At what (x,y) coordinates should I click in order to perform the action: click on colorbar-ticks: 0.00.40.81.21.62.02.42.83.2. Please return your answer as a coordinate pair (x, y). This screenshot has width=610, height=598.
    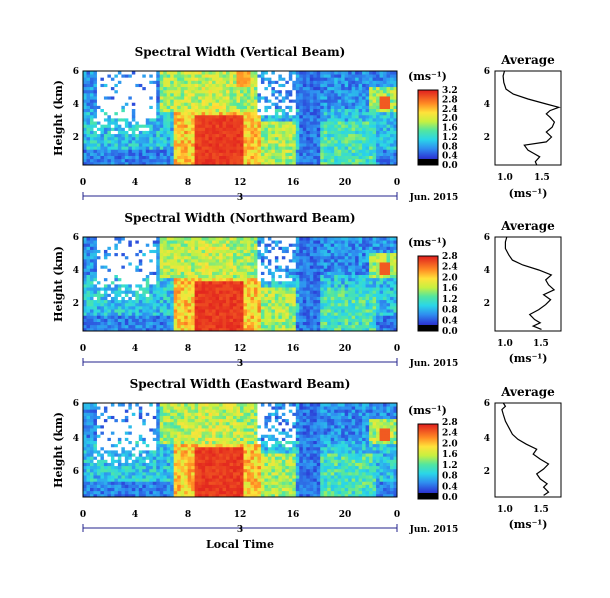
    Looking at the image, I should click on (450, 128).